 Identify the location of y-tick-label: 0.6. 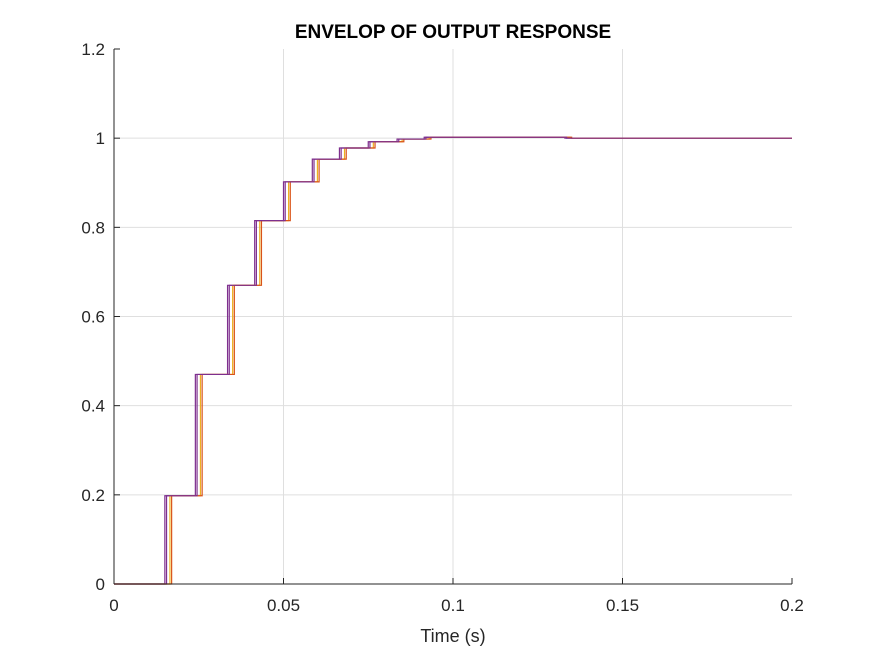
(93, 317).